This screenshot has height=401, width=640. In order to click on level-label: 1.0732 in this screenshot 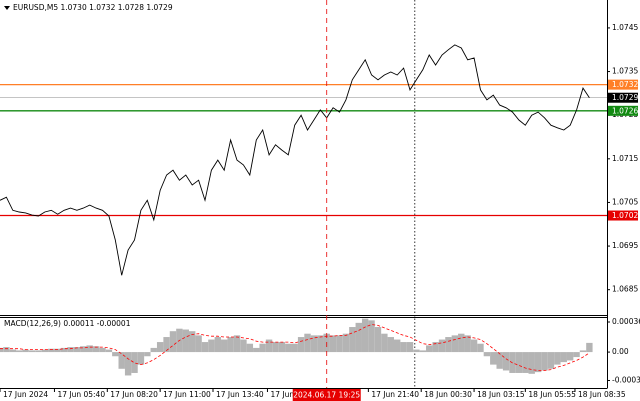, I will do `click(625, 84)`.